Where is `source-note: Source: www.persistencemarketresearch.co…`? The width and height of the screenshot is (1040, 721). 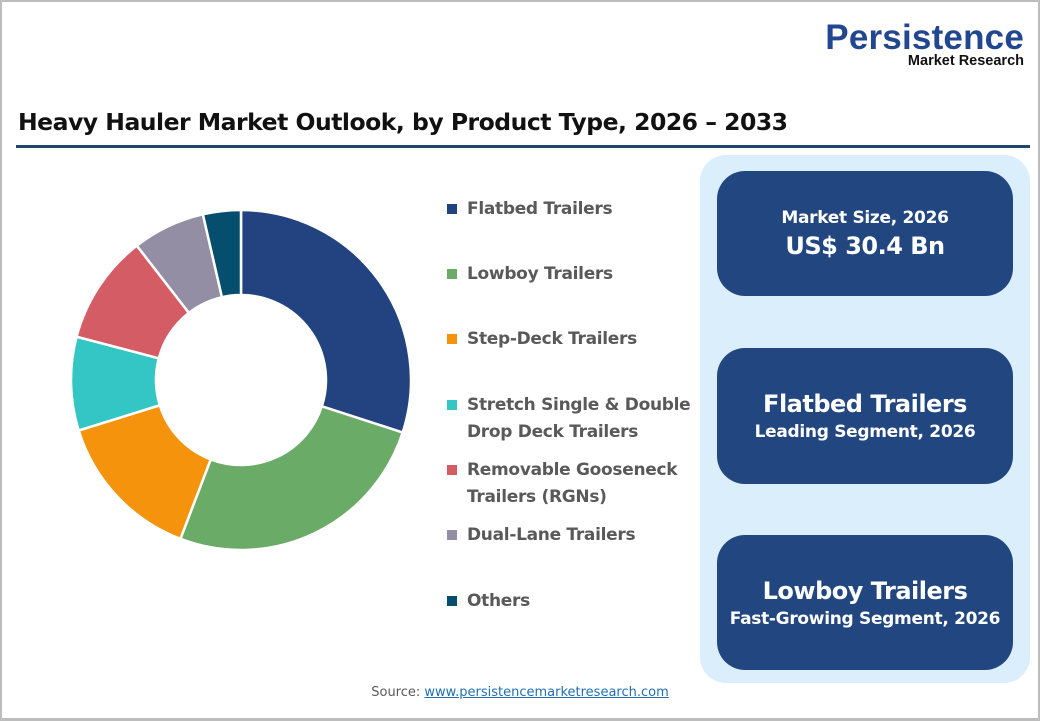
source-note: Source: www.persistencemarketresearch.co… is located at coordinates (520, 692).